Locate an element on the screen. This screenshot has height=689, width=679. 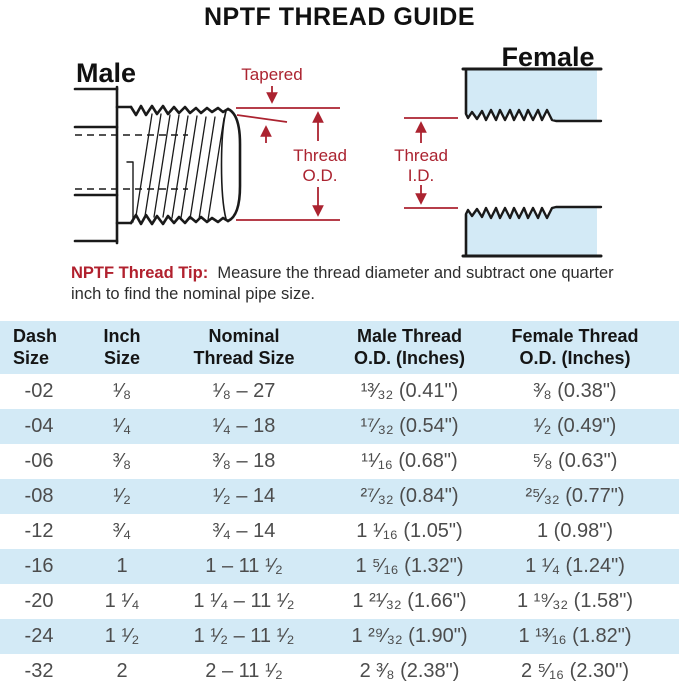
table-row: -04 ¹⁄₄ ¹⁄₄ – 18 ¹⁷⁄₃₂ (0.54") ¹⁄₂ (0.49") is located at coordinates (339, 426).